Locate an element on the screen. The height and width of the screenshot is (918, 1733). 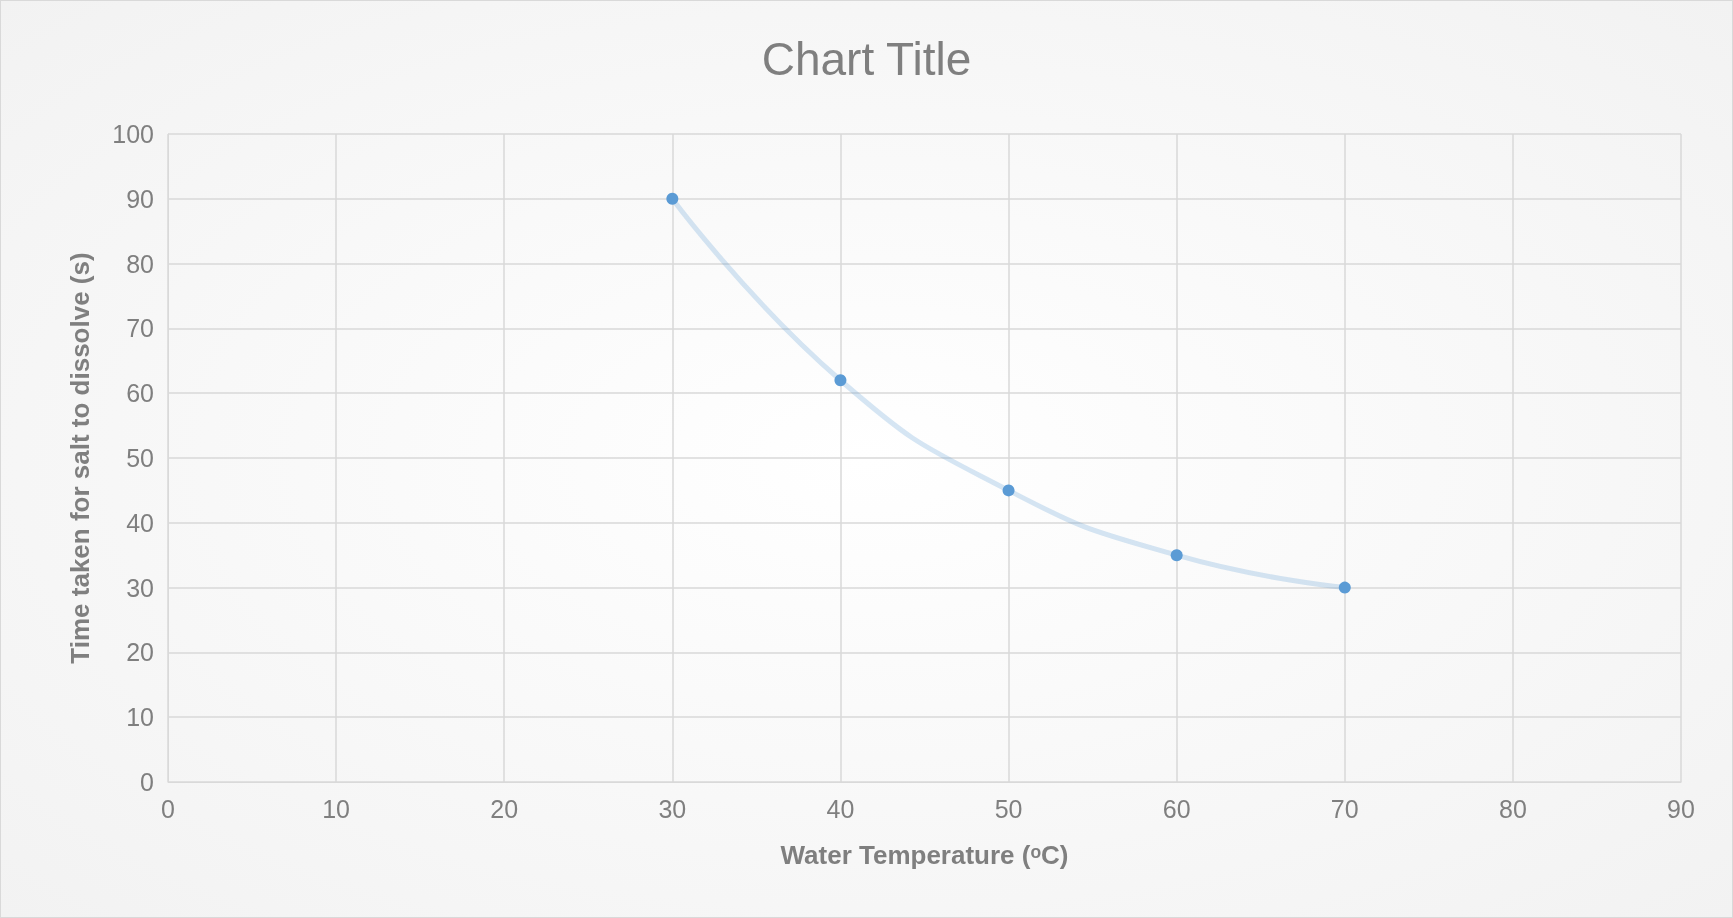
y-tick-label: 80 is located at coordinates (140, 263).